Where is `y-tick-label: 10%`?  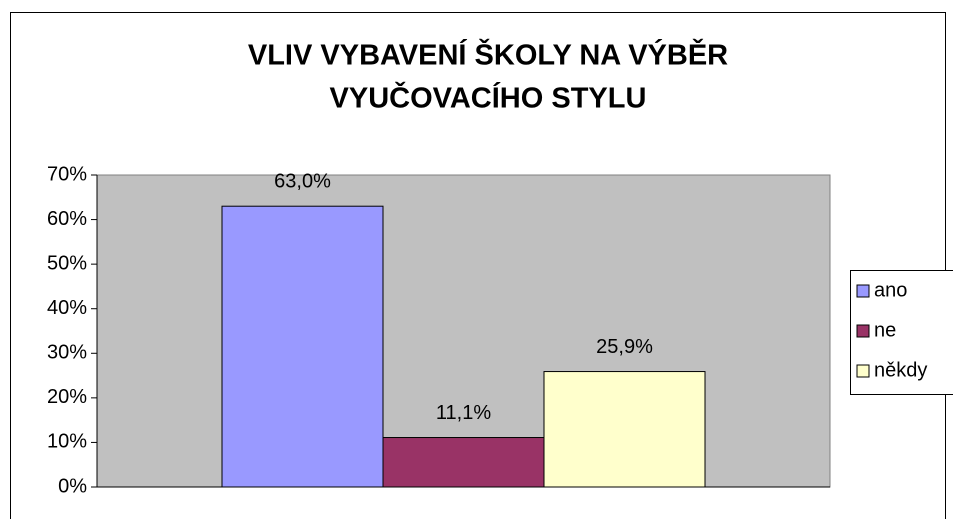
y-tick-label: 10% is located at coordinates (67, 442).